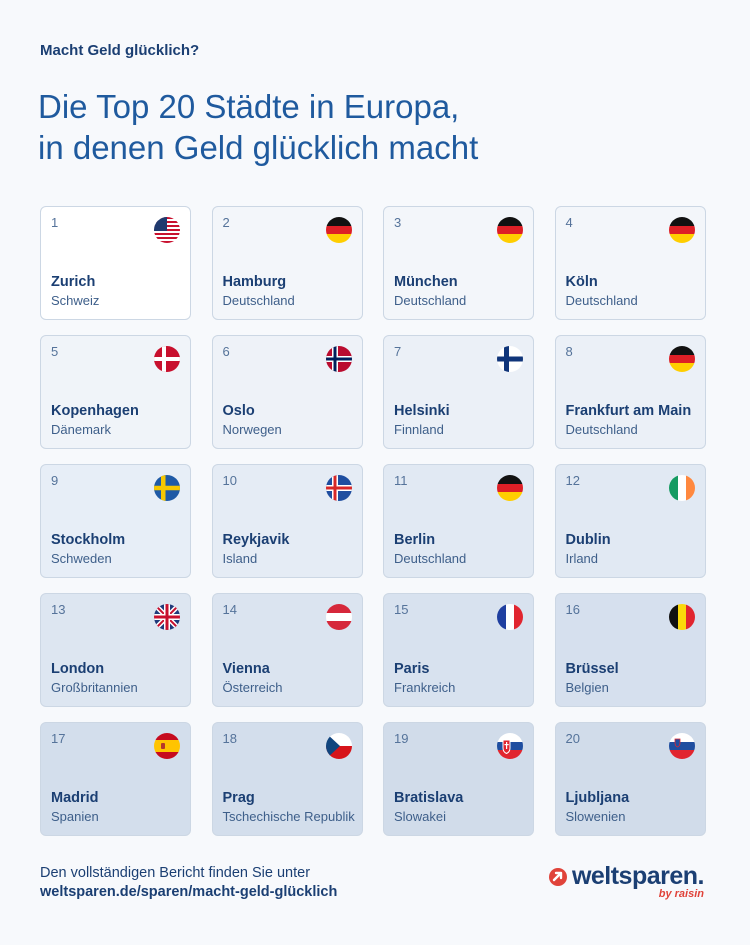  What do you see at coordinates (597, 798) in the screenshot?
I see `city-name: Ljubljana` at bounding box center [597, 798].